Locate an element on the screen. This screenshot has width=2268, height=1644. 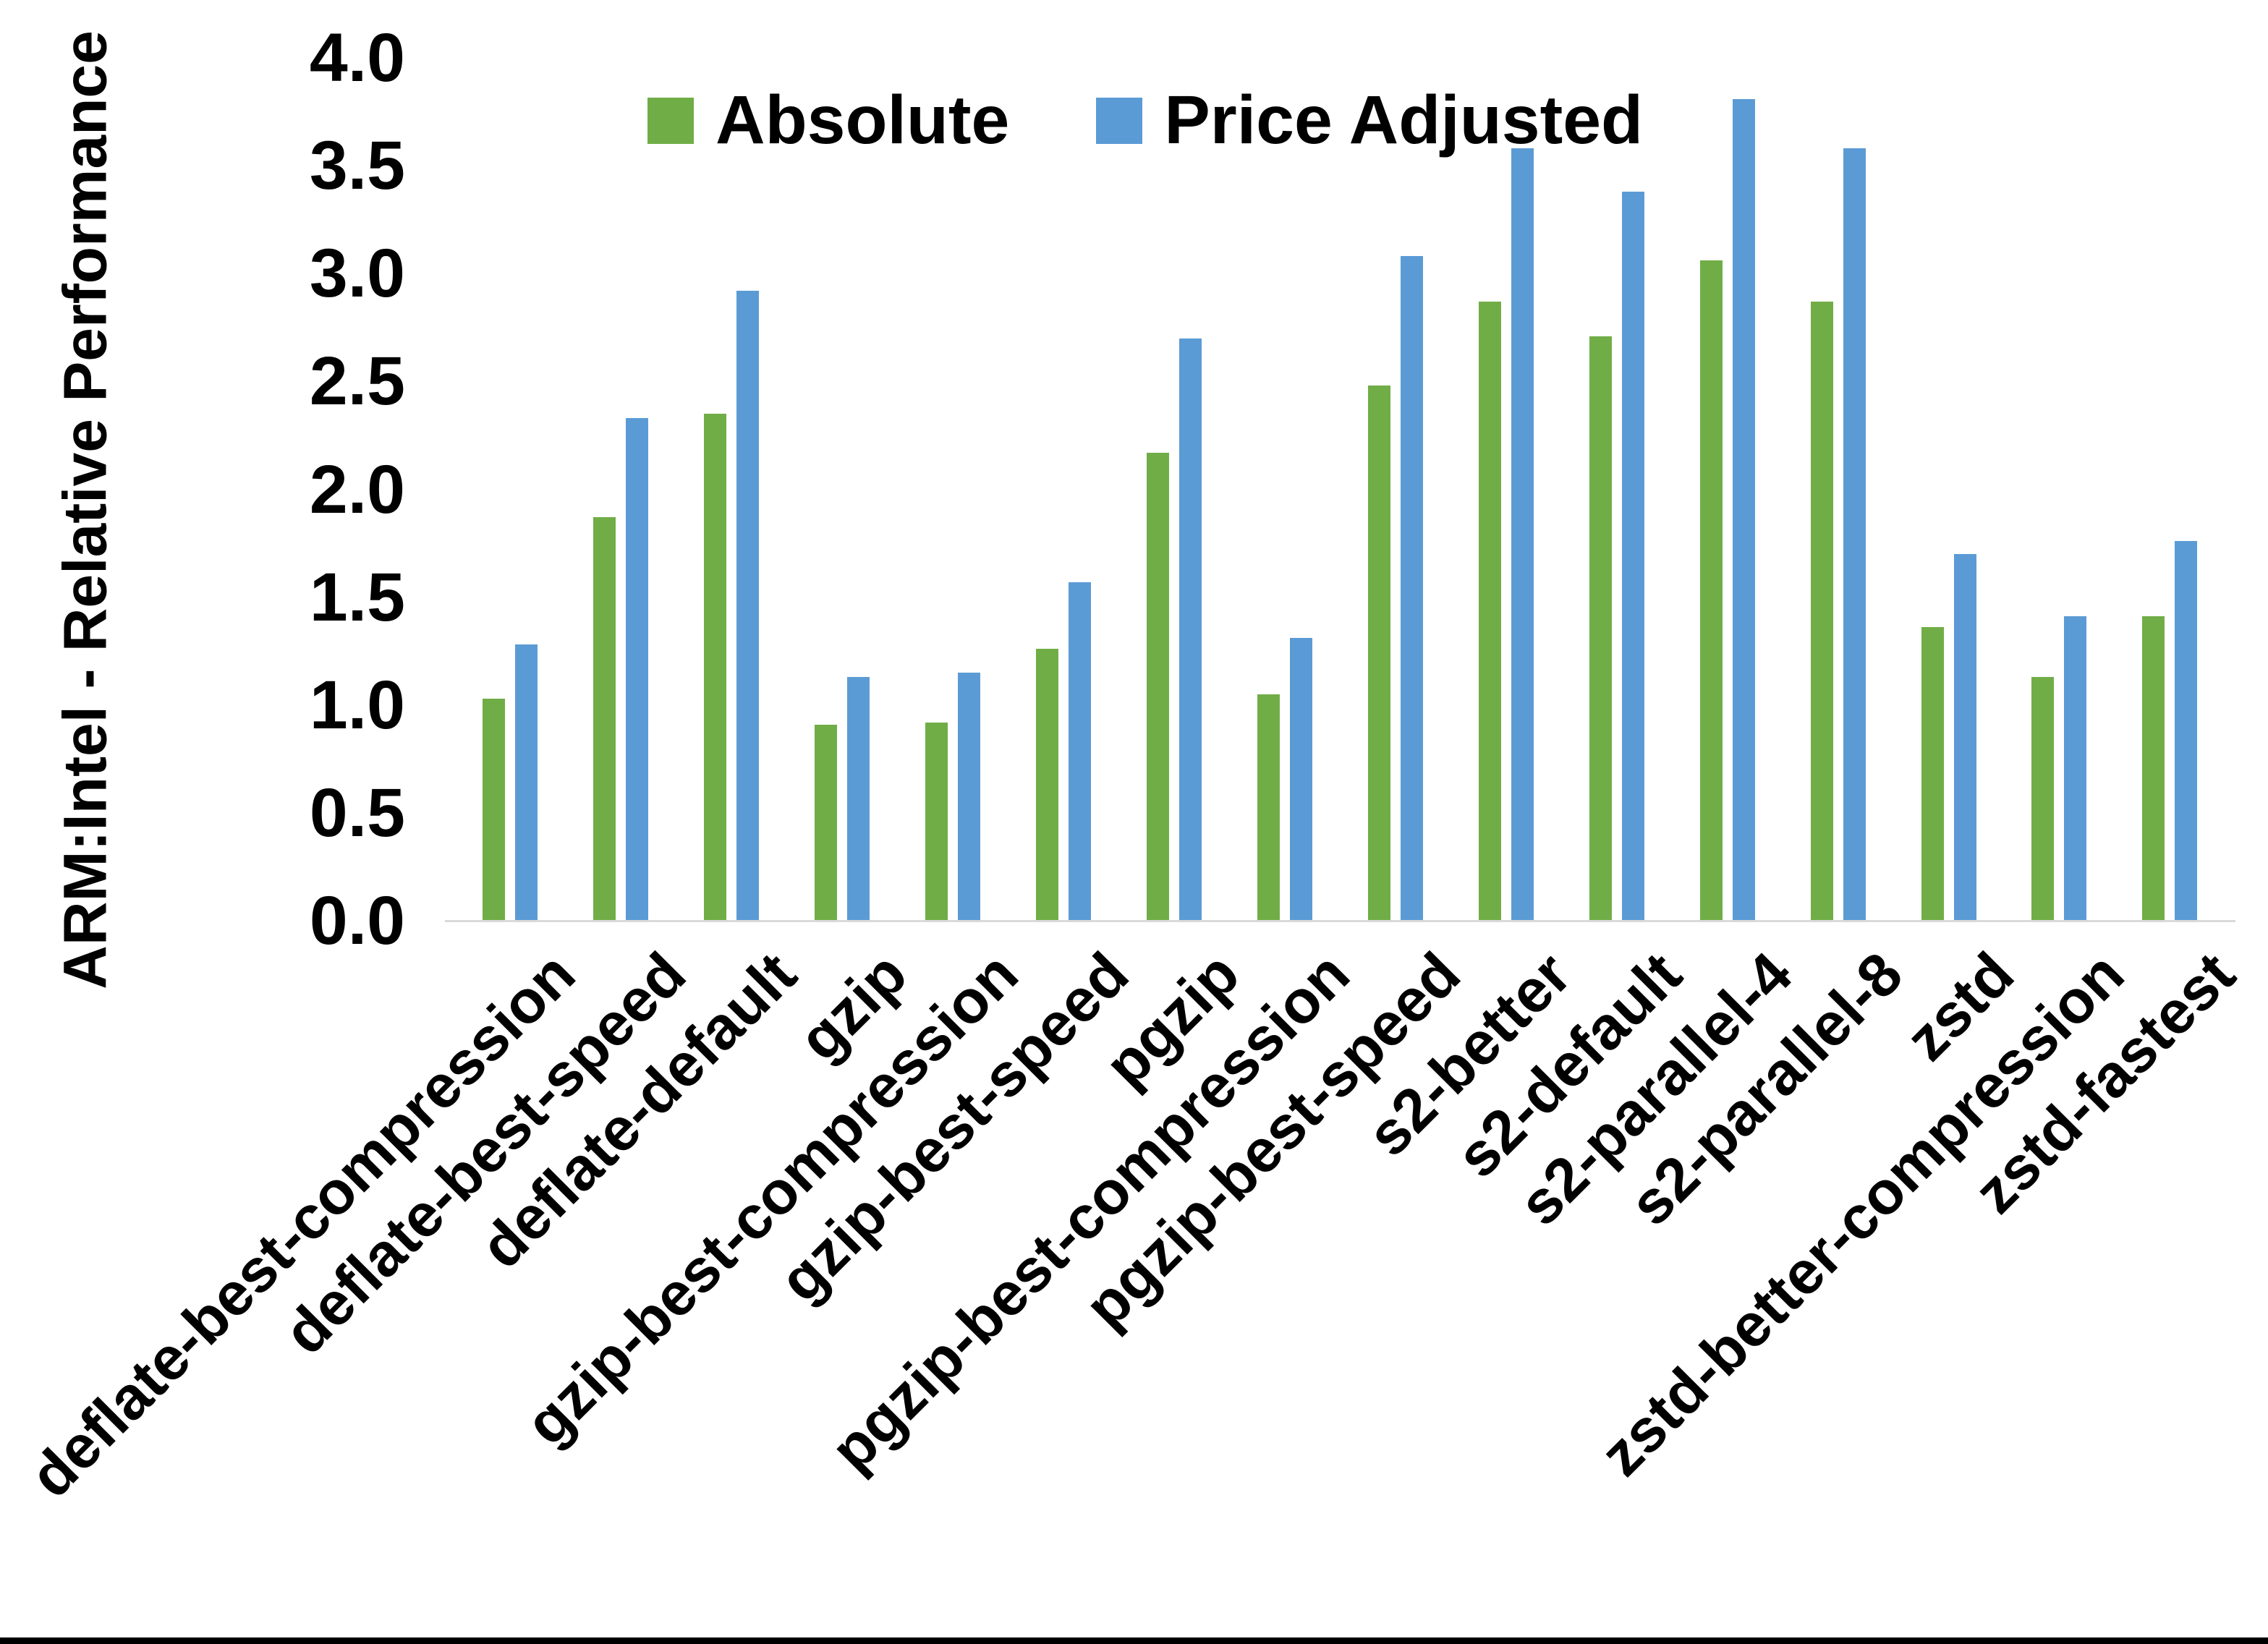
bar-price-adjusted-zstd is located at coordinates (1965, 737).